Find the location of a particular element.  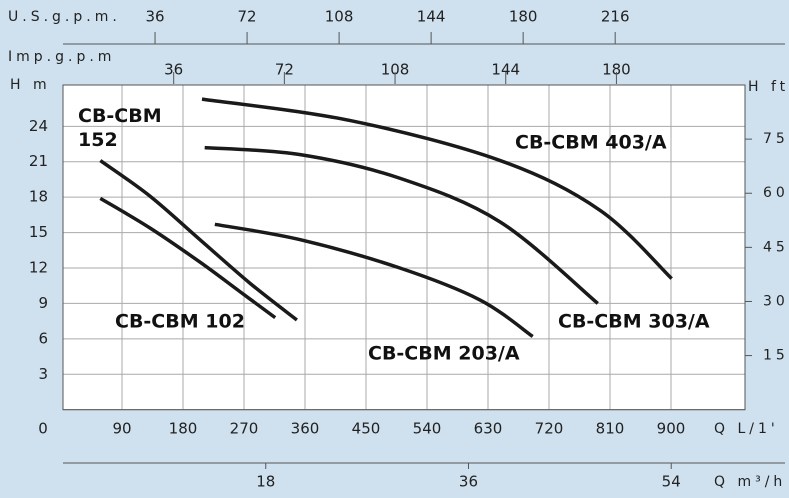

y2-tick-label: 60 is located at coordinates (776, 193).